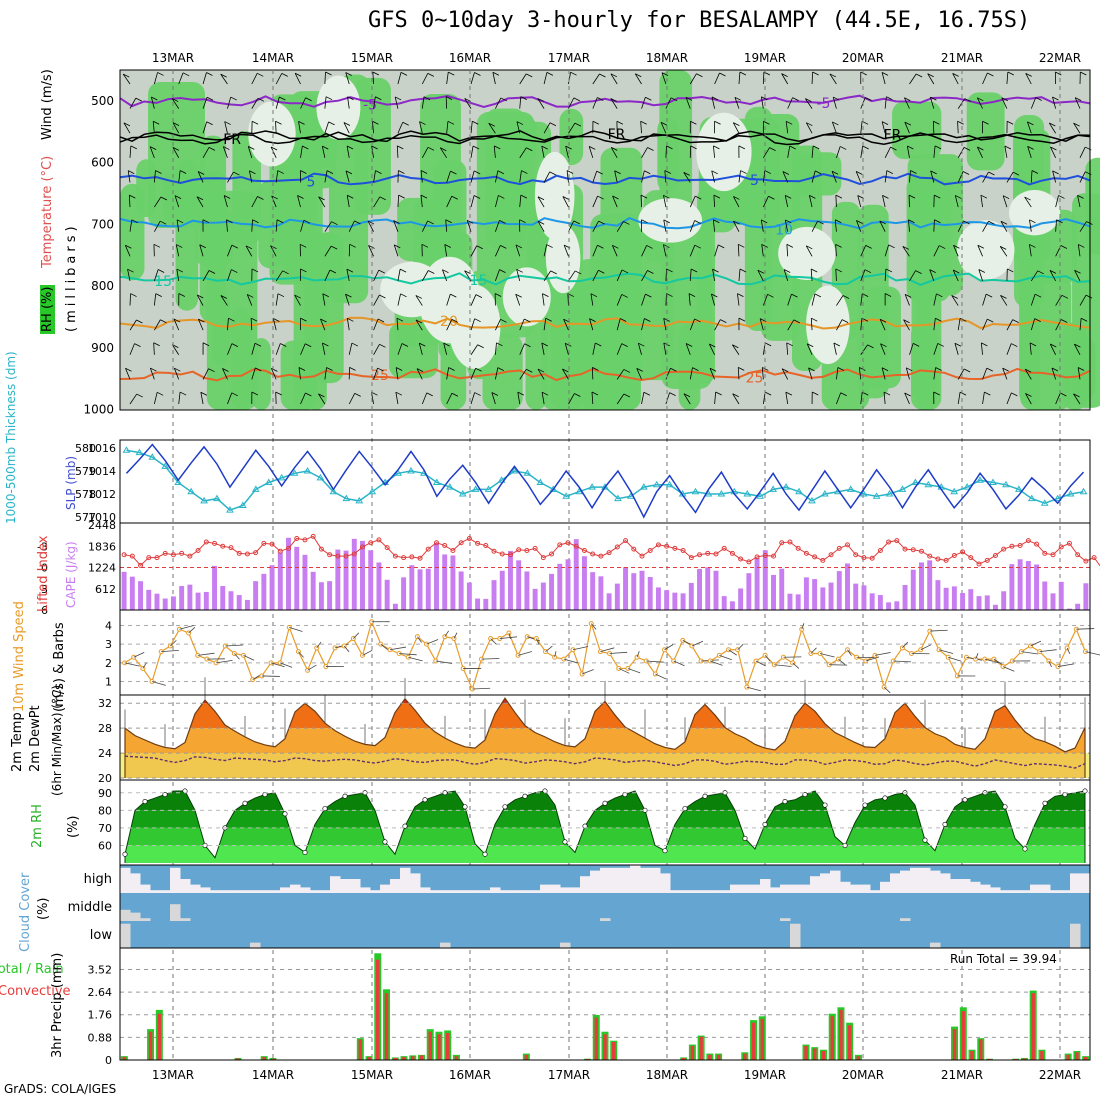 Image resolution: width=1100 pixels, height=1100 pixels. What do you see at coordinates (100, 992) in the screenshot?
I see `precip-ytick: 2.64` at bounding box center [100, 992].